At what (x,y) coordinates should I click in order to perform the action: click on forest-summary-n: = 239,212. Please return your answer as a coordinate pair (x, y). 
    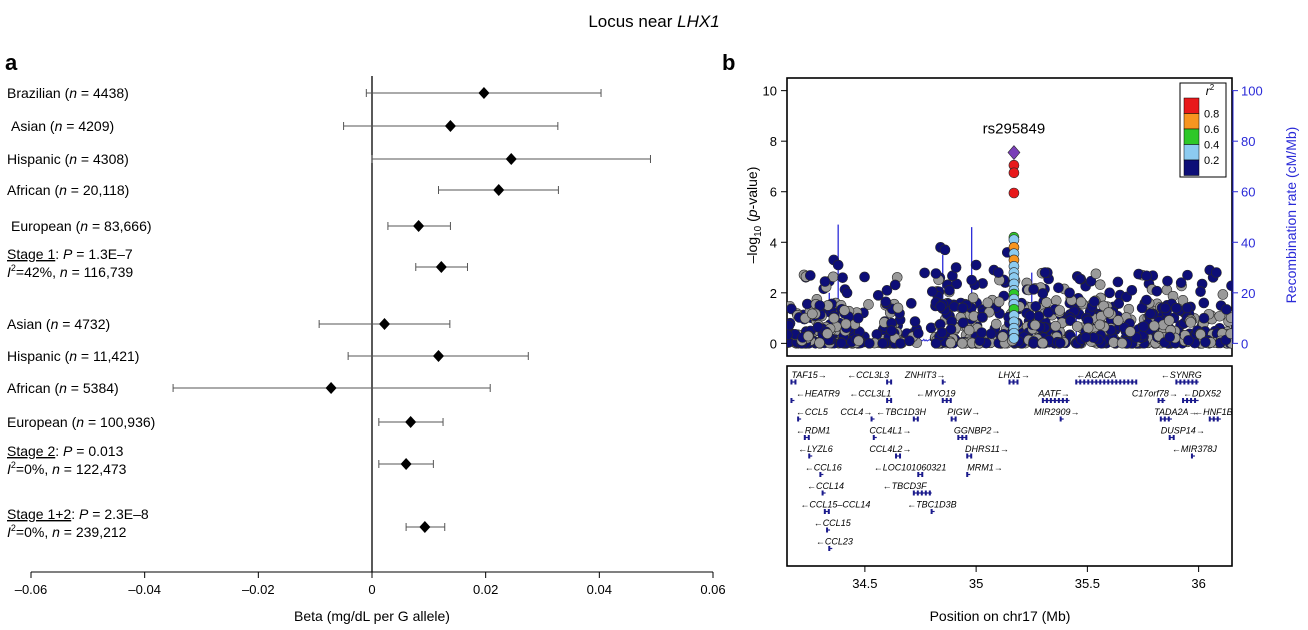
    Looking at the image, I should click on (93, 532).